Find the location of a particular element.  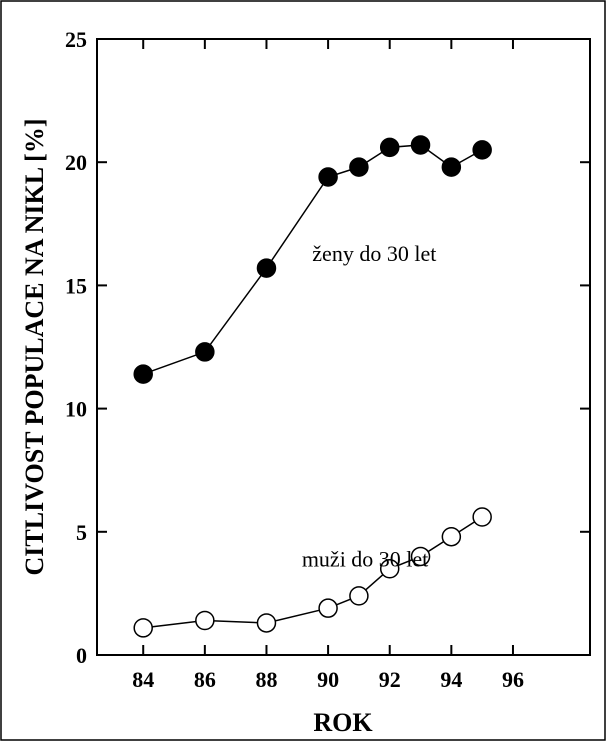

x-tick-label: 84 is located at coordinates (143, 679).